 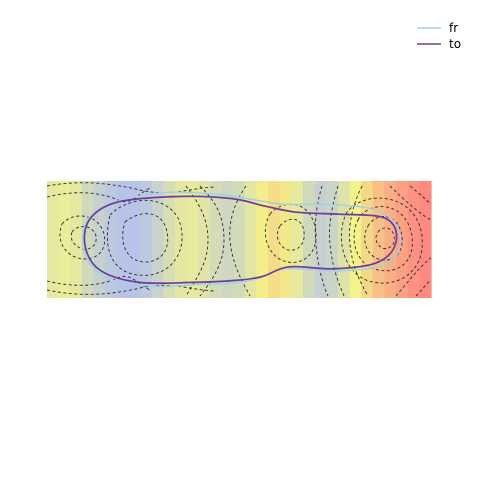 I want to click on legend-label-to: to, so click(x=455, y=44).